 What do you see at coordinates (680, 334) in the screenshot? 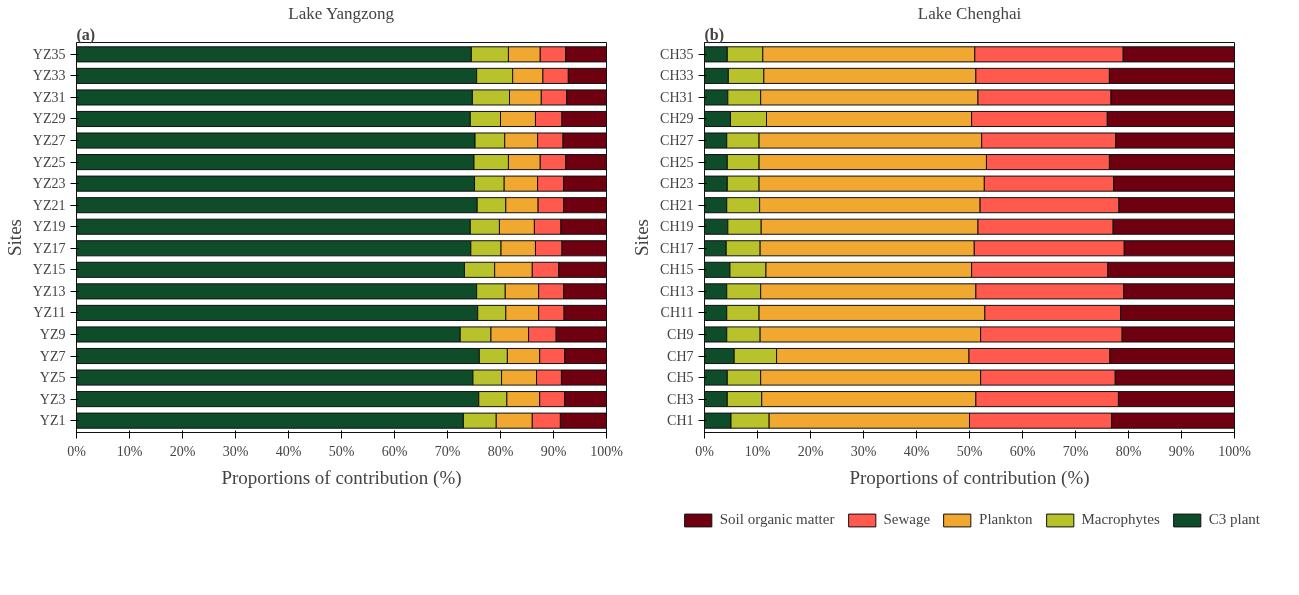
I see `y-tick-label: CH9` at bounding box center [680, 334].